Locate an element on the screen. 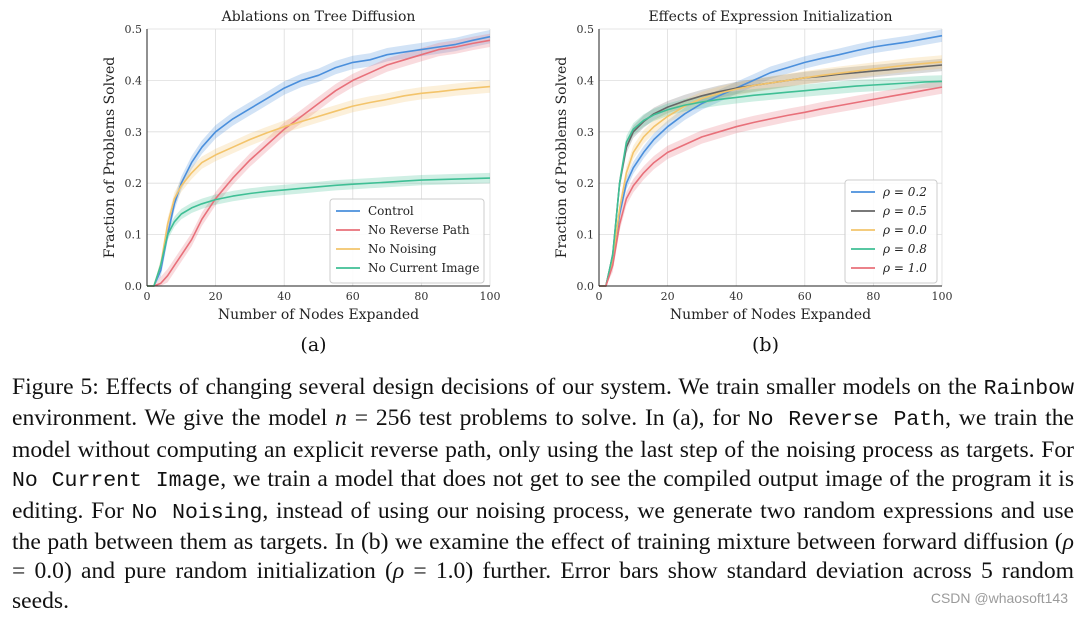 Image resolution: width=1080 pixels, height=617 pixels. legend-entry-3: No Current Image is located at coordinates (423, 268).